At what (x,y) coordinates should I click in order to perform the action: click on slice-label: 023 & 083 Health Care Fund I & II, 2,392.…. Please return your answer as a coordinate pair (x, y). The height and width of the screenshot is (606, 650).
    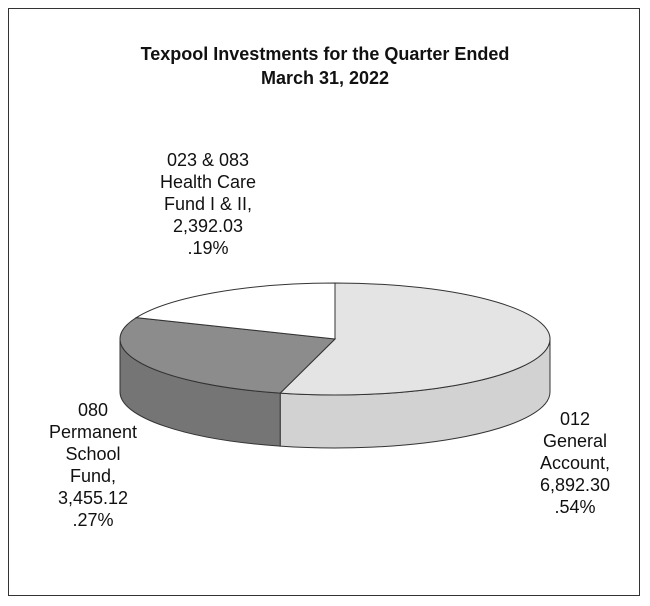
    Looking at the image, I should click on (208, 204).